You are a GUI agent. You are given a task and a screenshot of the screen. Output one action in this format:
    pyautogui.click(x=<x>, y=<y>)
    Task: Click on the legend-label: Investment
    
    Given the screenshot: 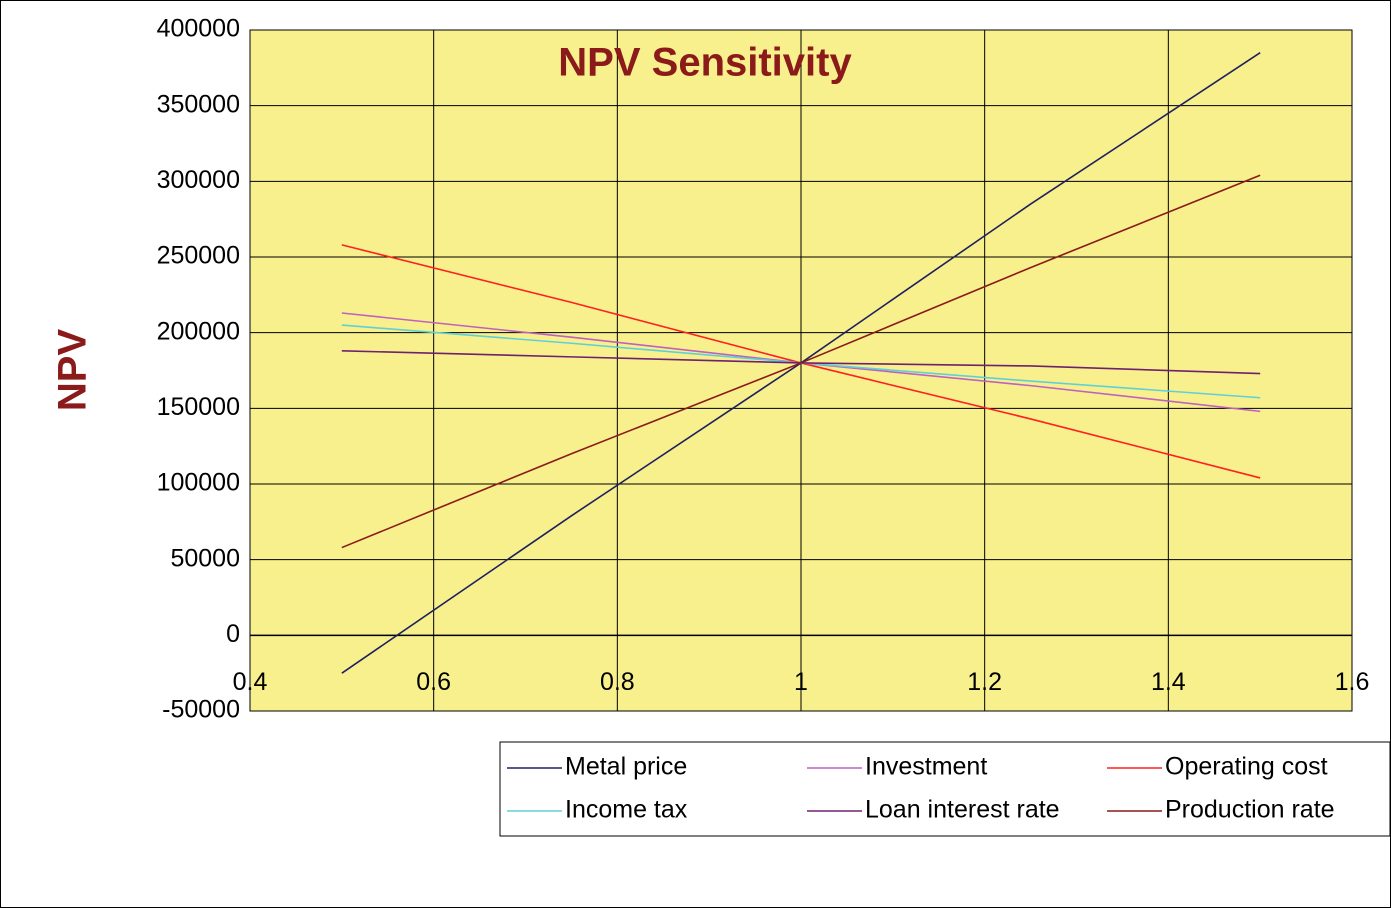 What is the action you would take?
    pyautogui.click(x=926, y=767)
    